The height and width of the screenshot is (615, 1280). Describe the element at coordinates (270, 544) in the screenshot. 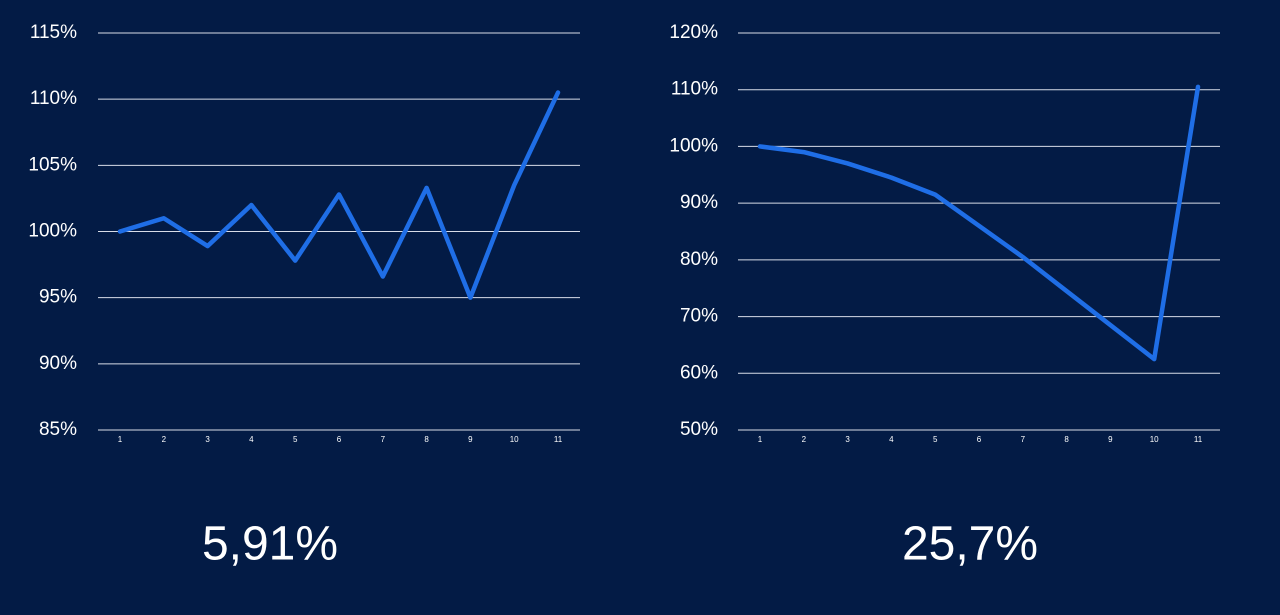

I see `summary-value: 5,91%` at that location.